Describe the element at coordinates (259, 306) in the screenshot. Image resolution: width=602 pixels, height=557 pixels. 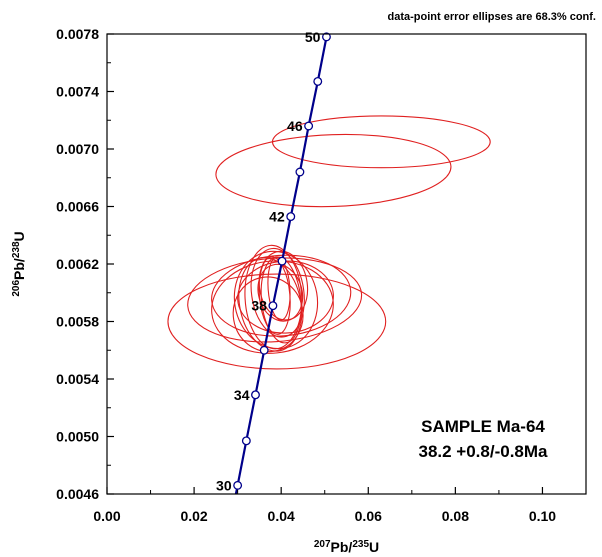
I see `age-marker-label: 38` at that location.